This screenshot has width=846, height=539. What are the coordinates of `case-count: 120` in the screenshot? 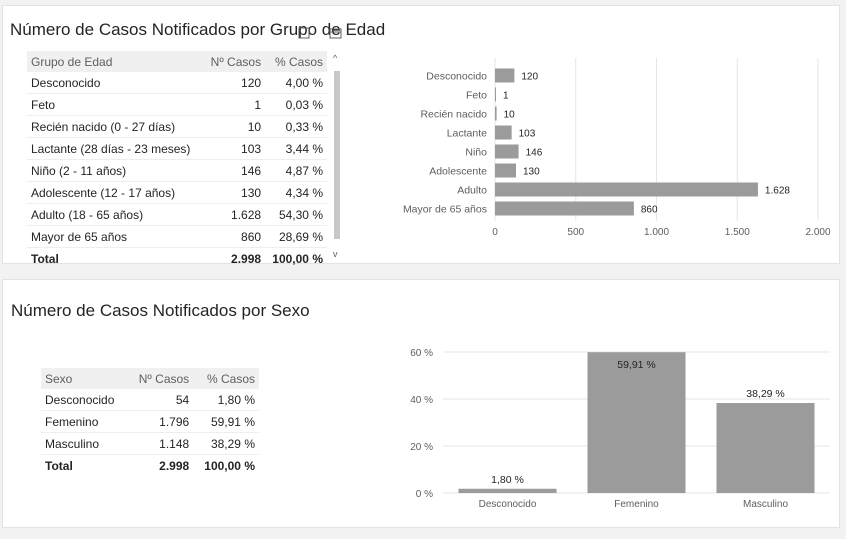 It's located at (234, 83).